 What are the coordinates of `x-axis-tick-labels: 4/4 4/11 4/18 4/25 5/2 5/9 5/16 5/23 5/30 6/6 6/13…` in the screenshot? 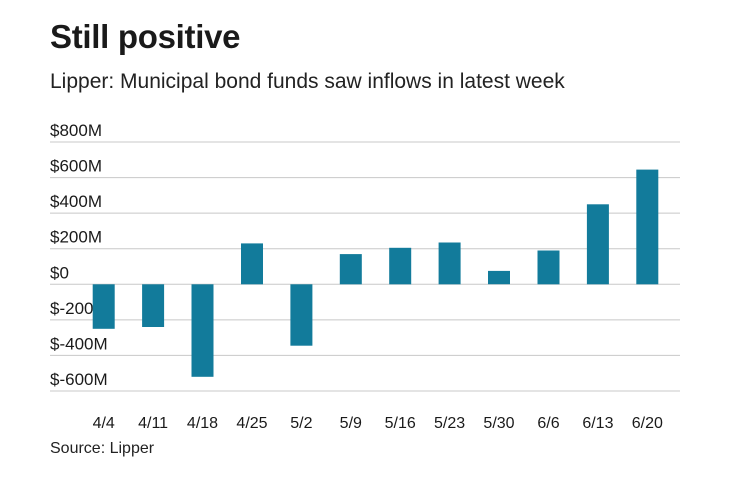 It's located at (378, 423).